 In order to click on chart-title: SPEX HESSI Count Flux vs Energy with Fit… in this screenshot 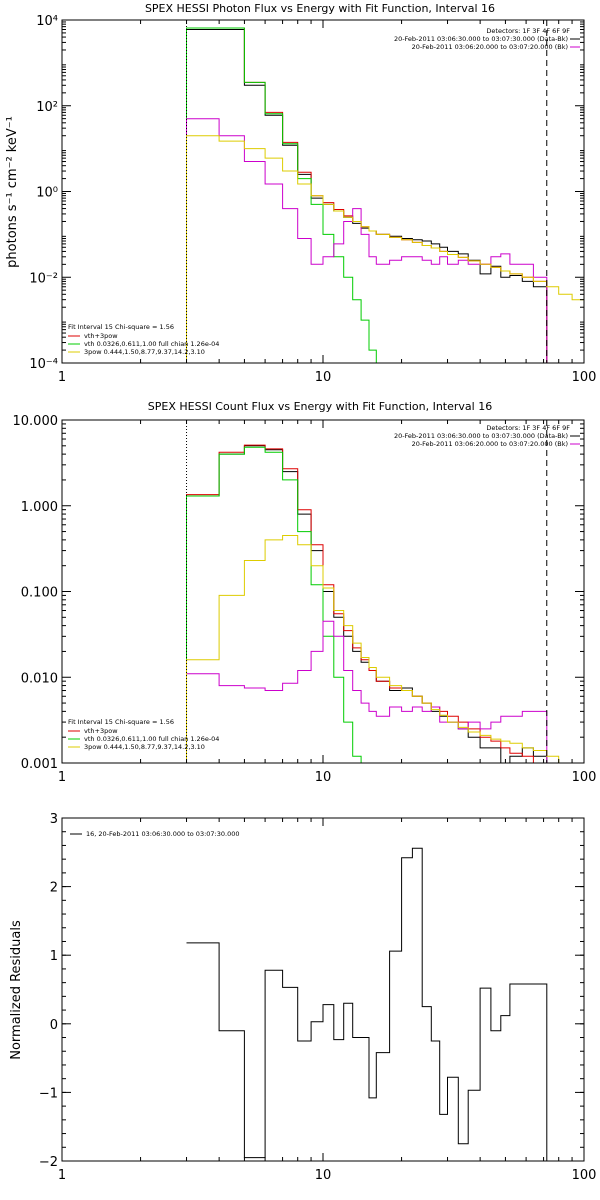, I will do `click(320, 406)`.